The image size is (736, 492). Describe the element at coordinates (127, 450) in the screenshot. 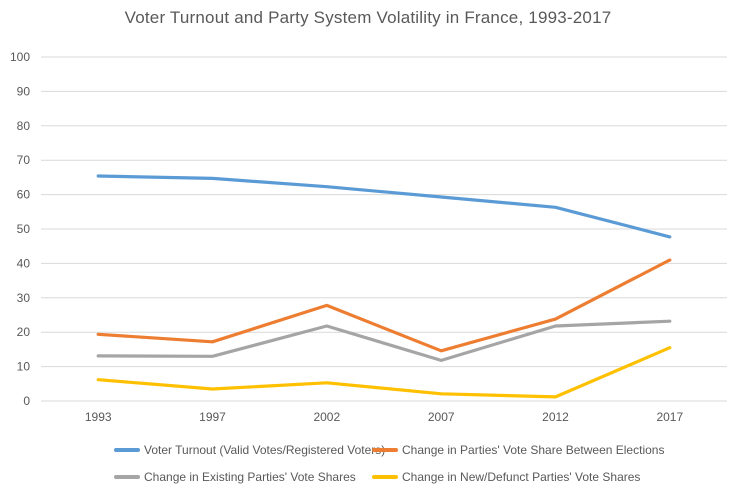

I see `voter-turnout-swatch-icon` at that location.